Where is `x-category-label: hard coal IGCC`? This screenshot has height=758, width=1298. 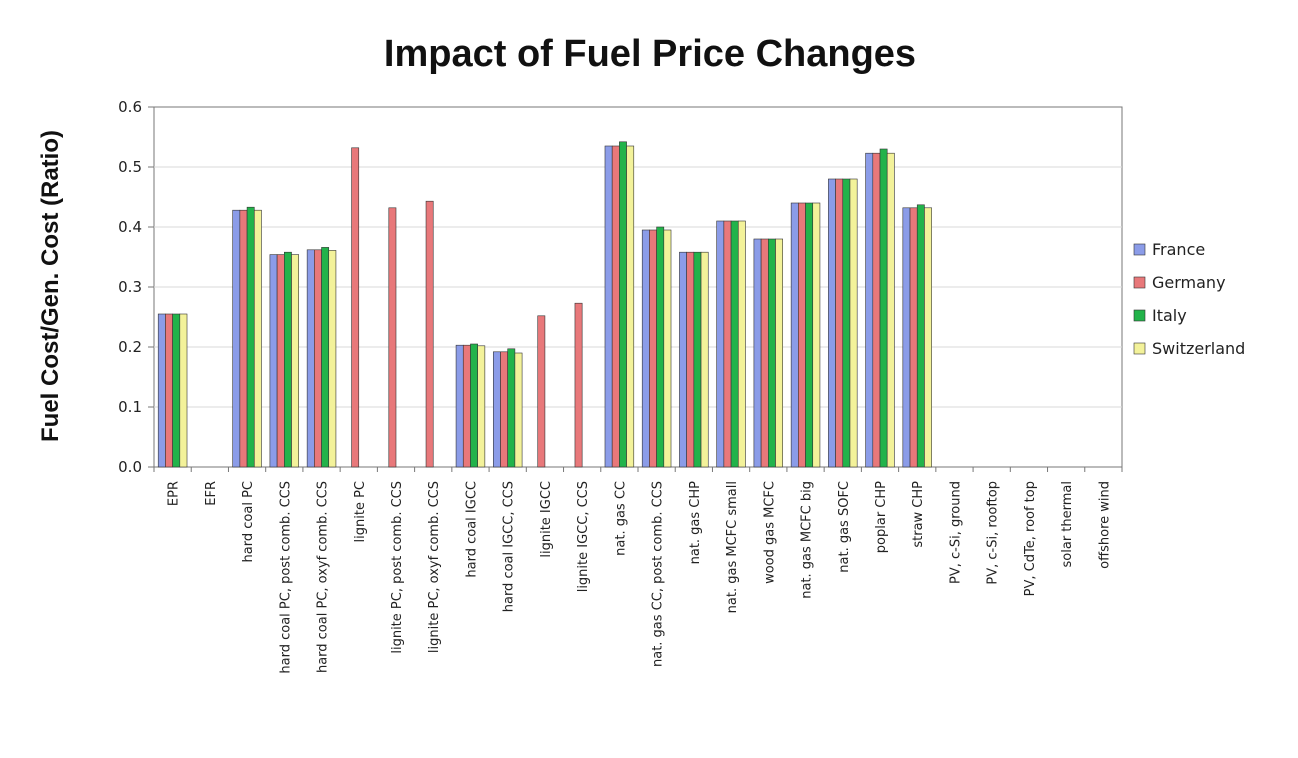 x-category-label: hard coal IGCC is located at coordinates (471, 529).